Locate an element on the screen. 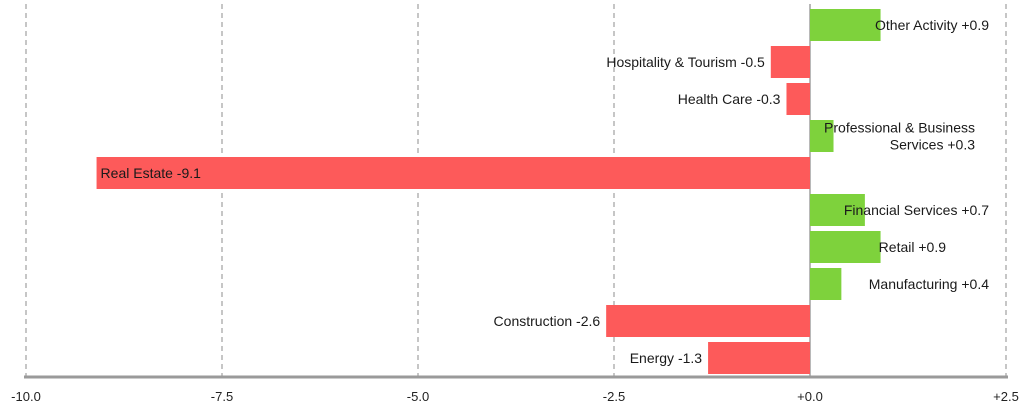 This screenshot has height=408, width=1025. bar-label: Real Estate -9.1 is located at coordinates (151, 173).